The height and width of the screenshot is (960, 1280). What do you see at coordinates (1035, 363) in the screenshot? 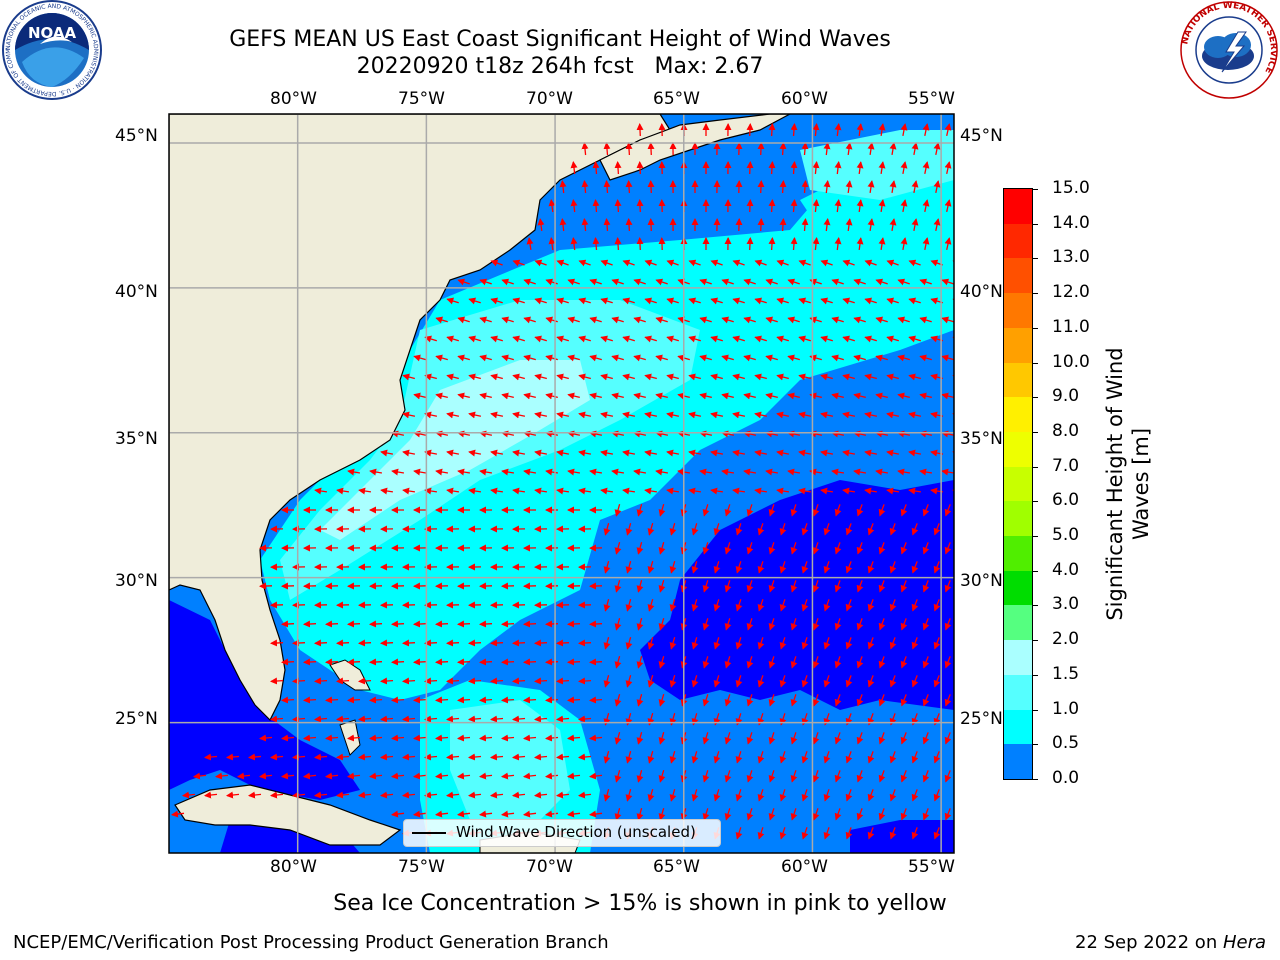
I see `colorbar-tick-mark` at bounding box center [1035, 363].